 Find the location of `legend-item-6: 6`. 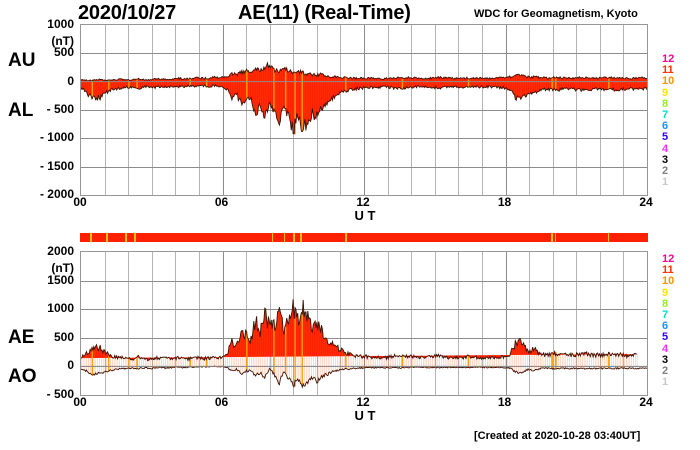

legend-item-6: 6 is located at coordinates (665, 326).